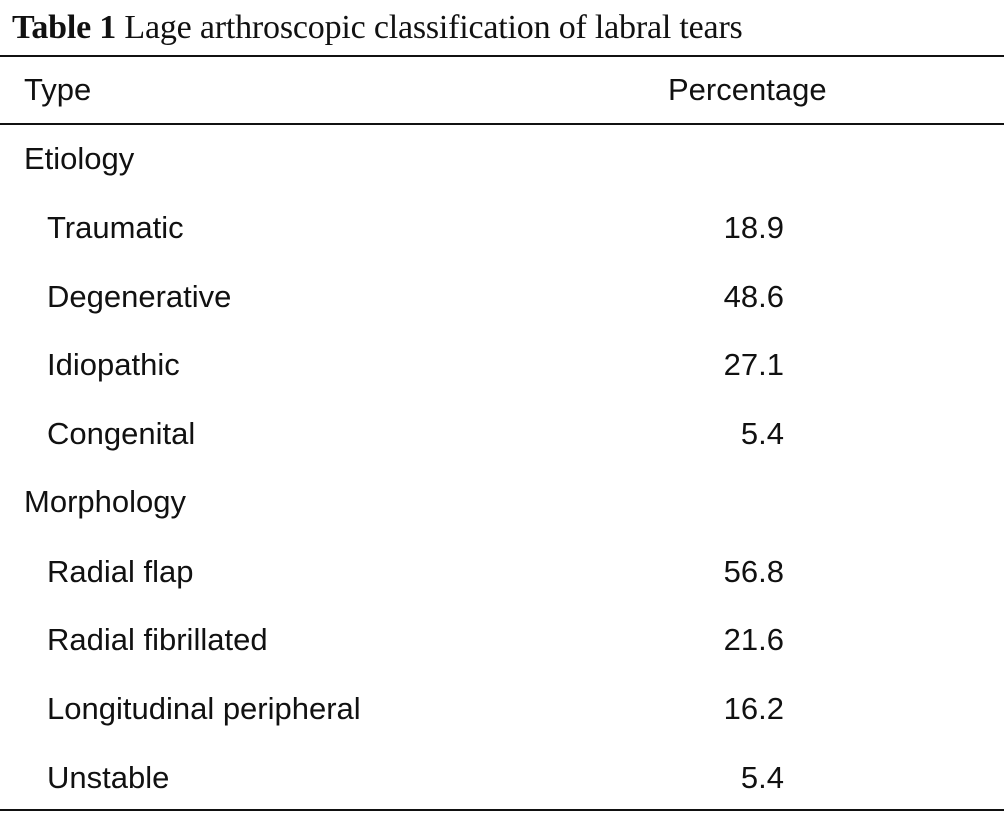 The width and height of the screenshot is (1004, 814). What do you see at coordinates (502, 709) in the screenshot?
I see `table-row: Longitudinal peripheral 16.2` at bounding box center [502, 709].